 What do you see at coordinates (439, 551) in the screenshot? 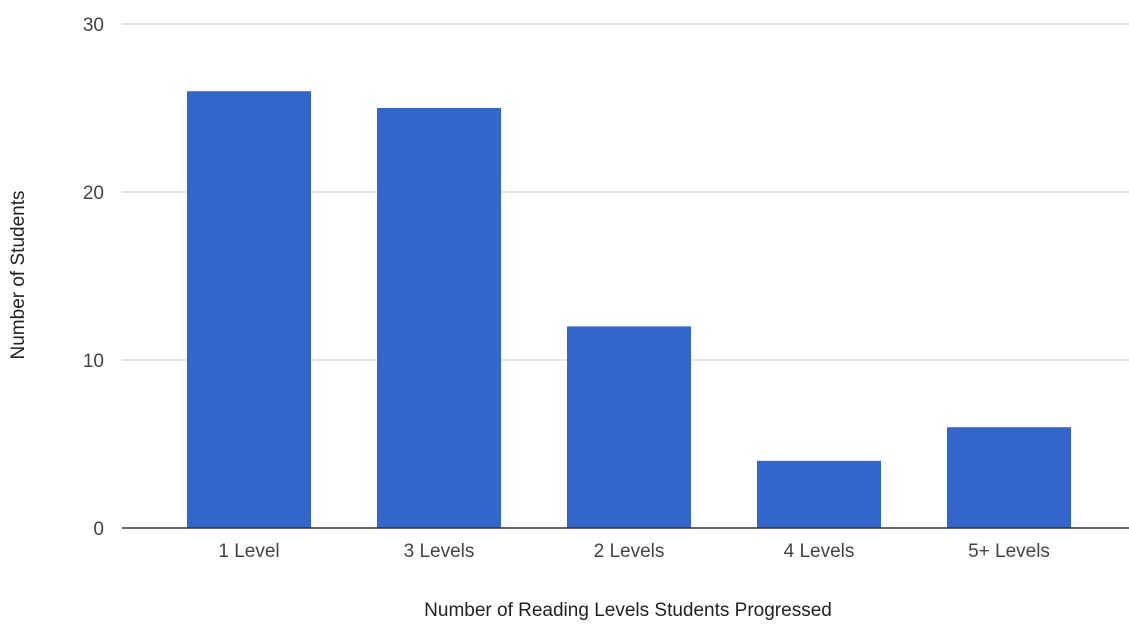
I see `x-tick-label: 3 Levels` at bounding box center [439, 551].